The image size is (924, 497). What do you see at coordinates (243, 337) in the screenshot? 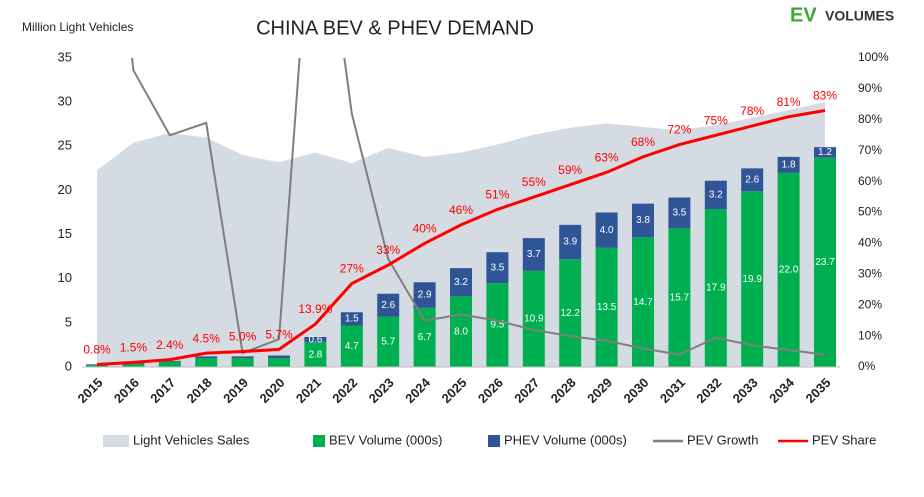
I see `line-value-label: 5.0%` at bounding box center [243, 337].